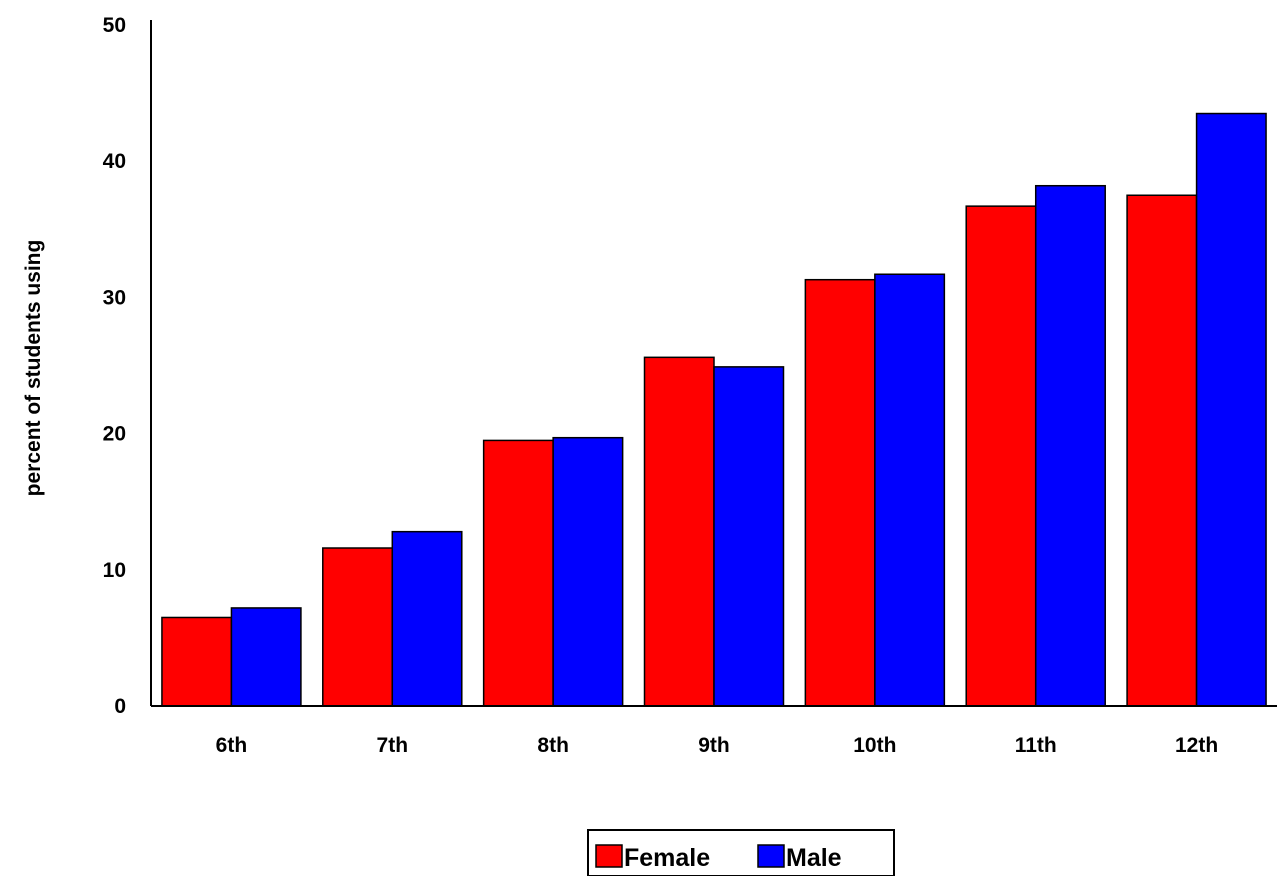  I want to click on bar-female-10th, so click(840, 492).